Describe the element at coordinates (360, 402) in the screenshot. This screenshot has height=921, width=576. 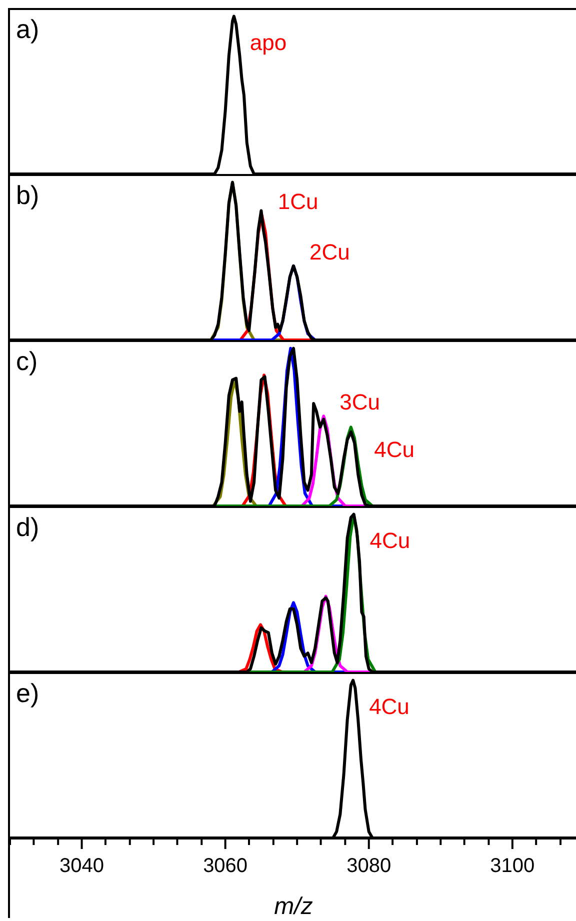
I see `annotation: 3Cu` at that location.